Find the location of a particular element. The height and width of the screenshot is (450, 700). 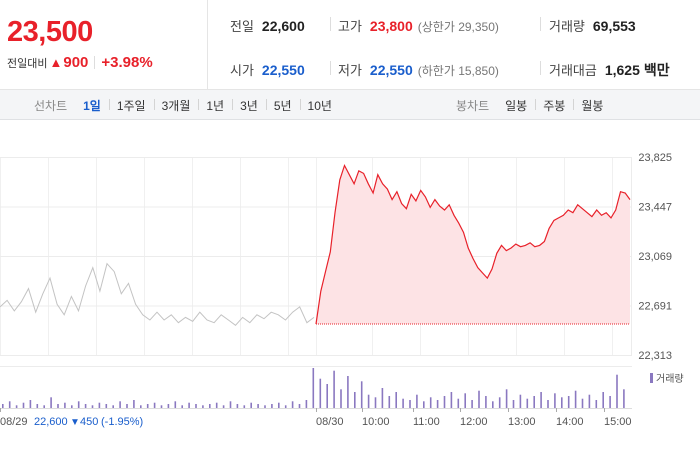

x-tick-label: 11:00 is located at coordinates (426, 422).